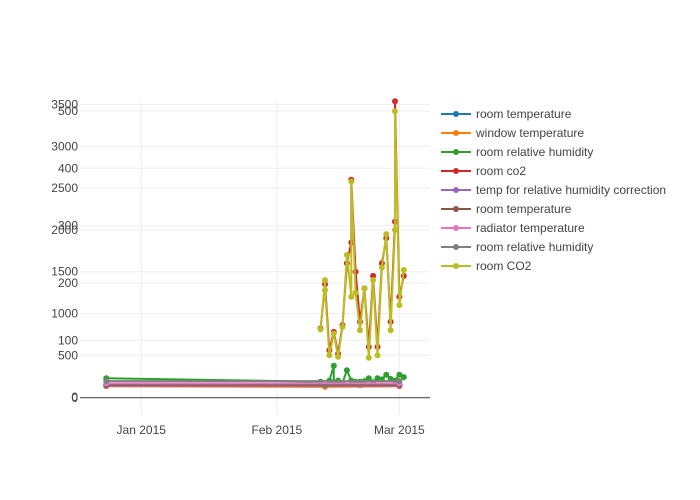 The height and width of the screenshot is (500, 700). What do you see at coordinates (68, 254) in the screenshot?
I see `y-axis-left-ticks: 0 100 200 300 400 500` at bounding box center [68, 254].